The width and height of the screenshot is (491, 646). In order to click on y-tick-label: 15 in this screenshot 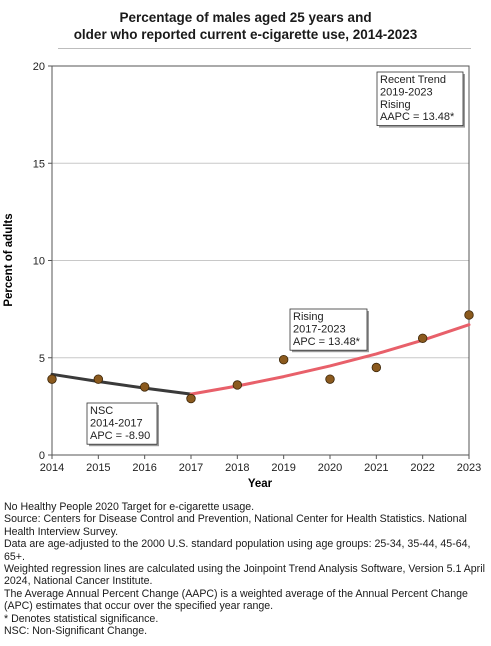, I will do `click(39, 164)`.